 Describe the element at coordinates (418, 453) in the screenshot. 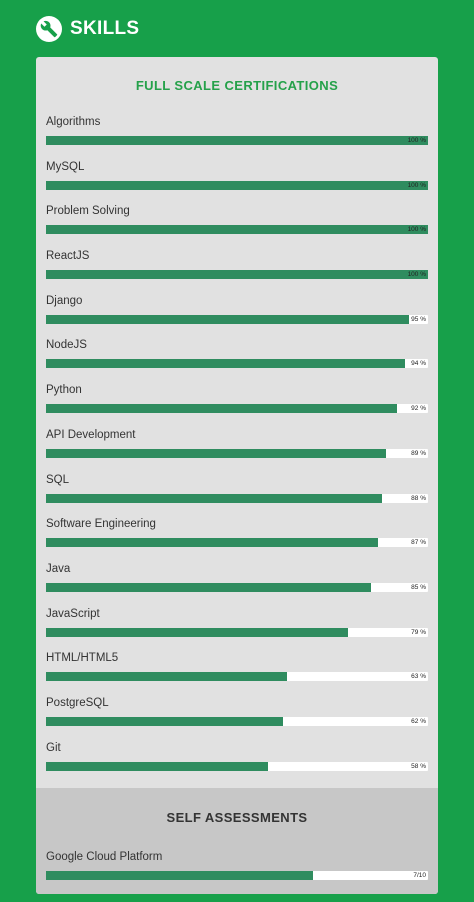

I see `skill-percent-label: 89 %` at that location.